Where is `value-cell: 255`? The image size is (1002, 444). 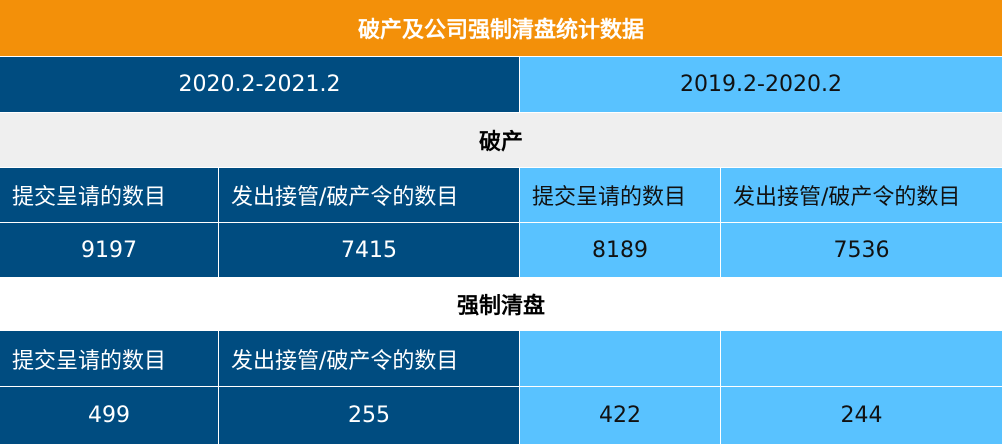 value-cell: 255 is located at coordinates (369, 415).